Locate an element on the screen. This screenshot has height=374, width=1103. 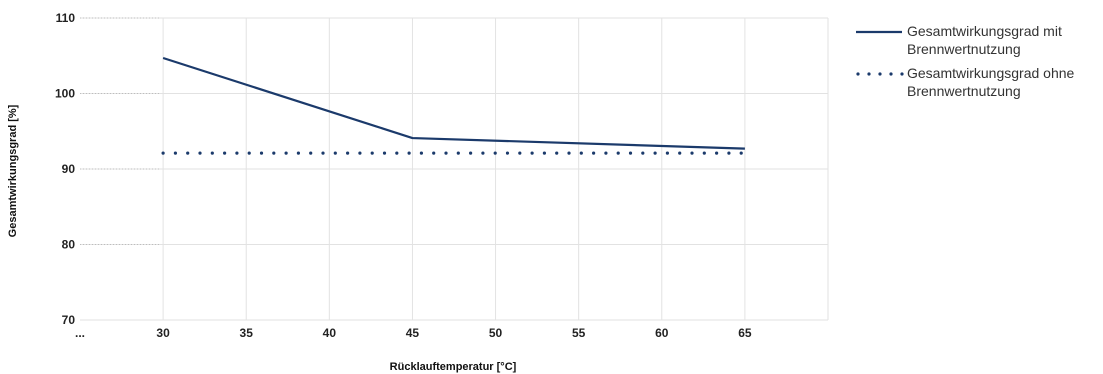
y-tick-labels: 70 80 90 100 110 is located at coordinates (65, 169).